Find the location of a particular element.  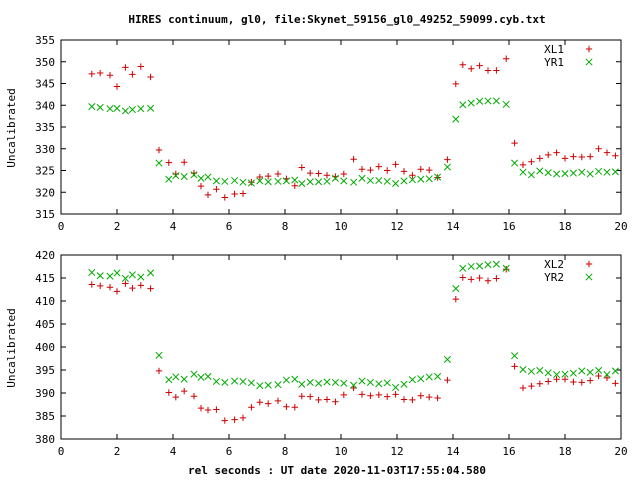

y-tick-label: 340 is located at coordinates (45, 105).